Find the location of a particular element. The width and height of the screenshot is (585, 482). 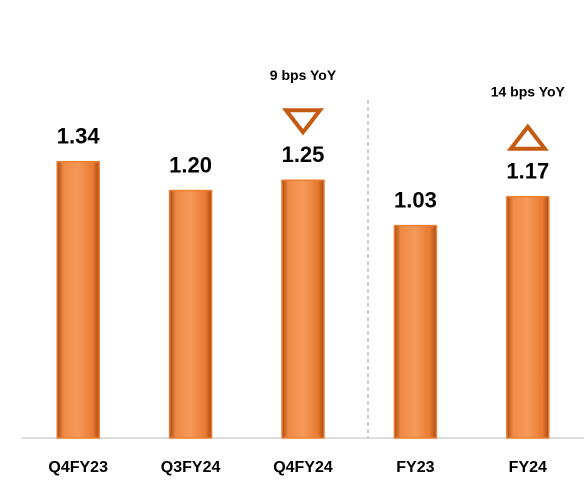

value-label: 1.25 is located at coordinates (303, 154).